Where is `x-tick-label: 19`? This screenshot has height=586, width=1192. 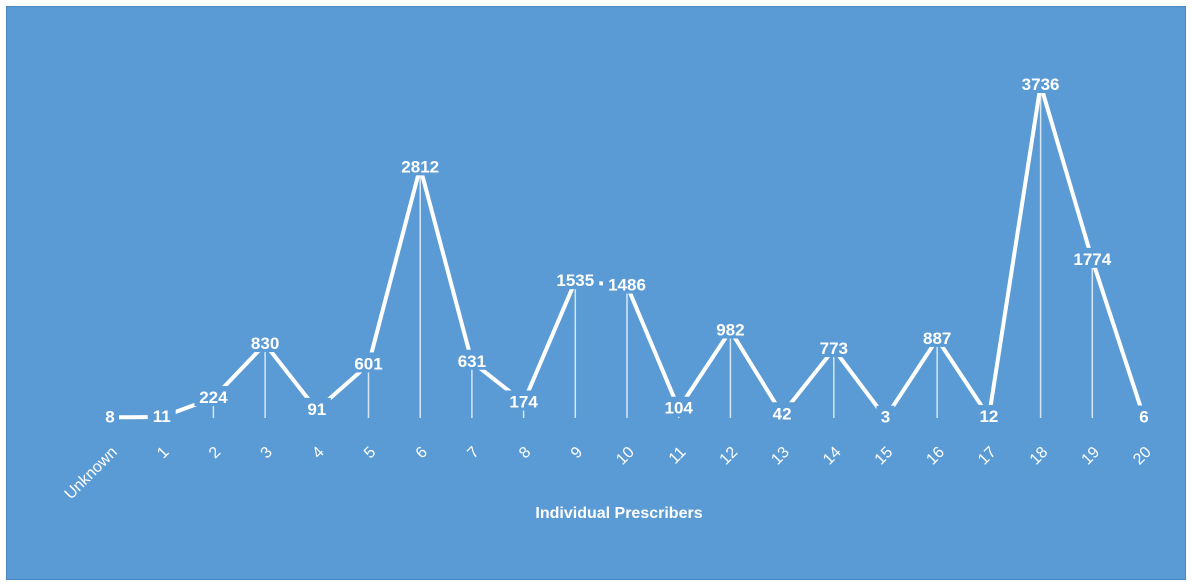
x-tick-label: 19 is located at coordinates (1091, 456).